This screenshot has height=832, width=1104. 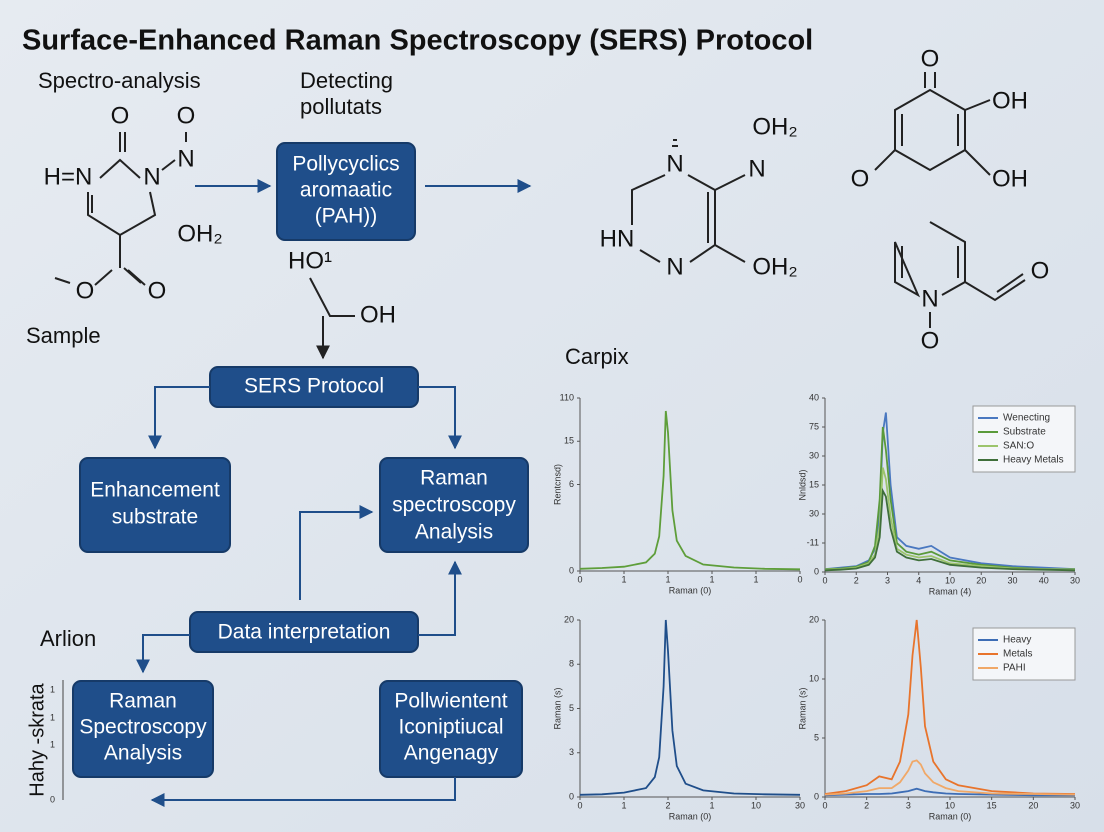 What do you see at coordinates (971, 287) in the screenshot?
I see `molecule: N O O` at bounding box center [971, 287].